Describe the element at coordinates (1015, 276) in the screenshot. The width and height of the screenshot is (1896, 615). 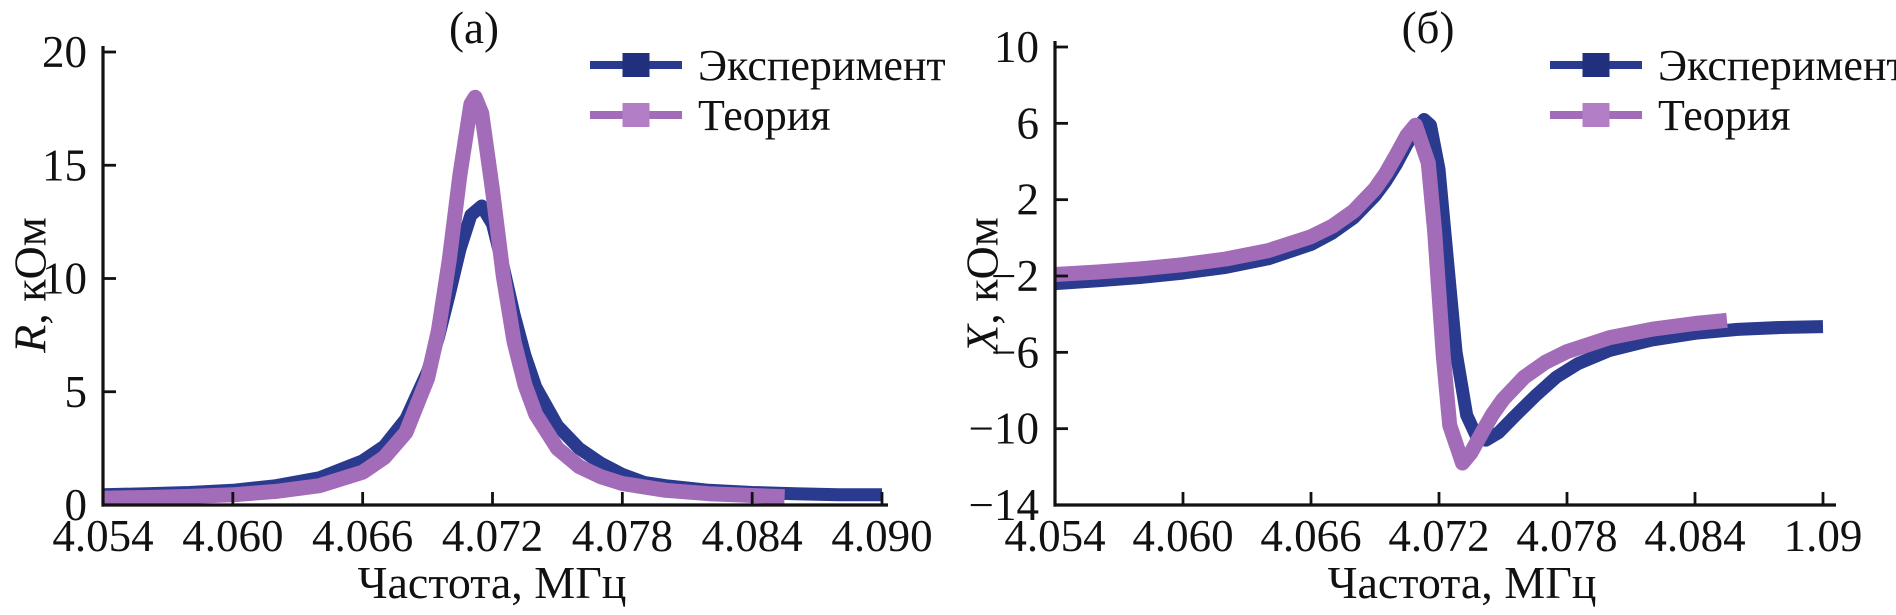
I see `y-tick-label: −2` at that location.